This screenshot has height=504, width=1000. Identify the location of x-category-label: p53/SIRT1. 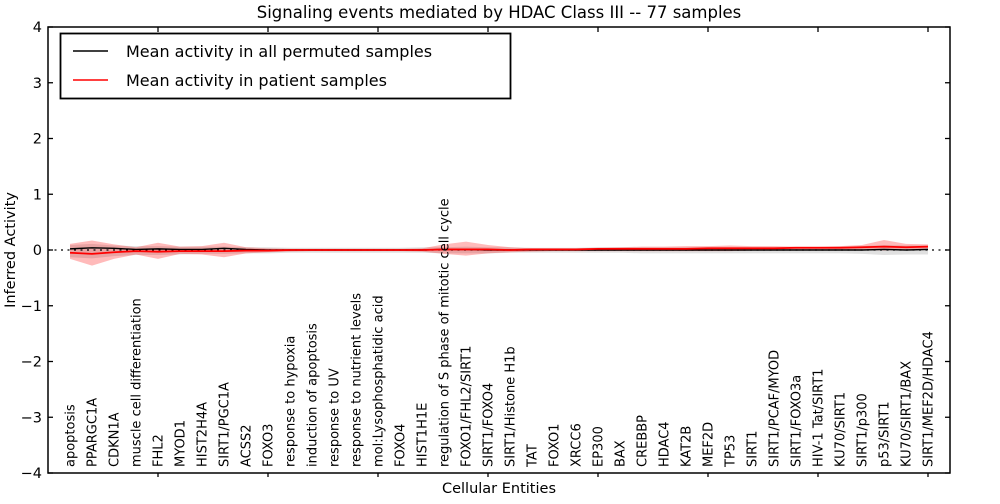
(885, 434).